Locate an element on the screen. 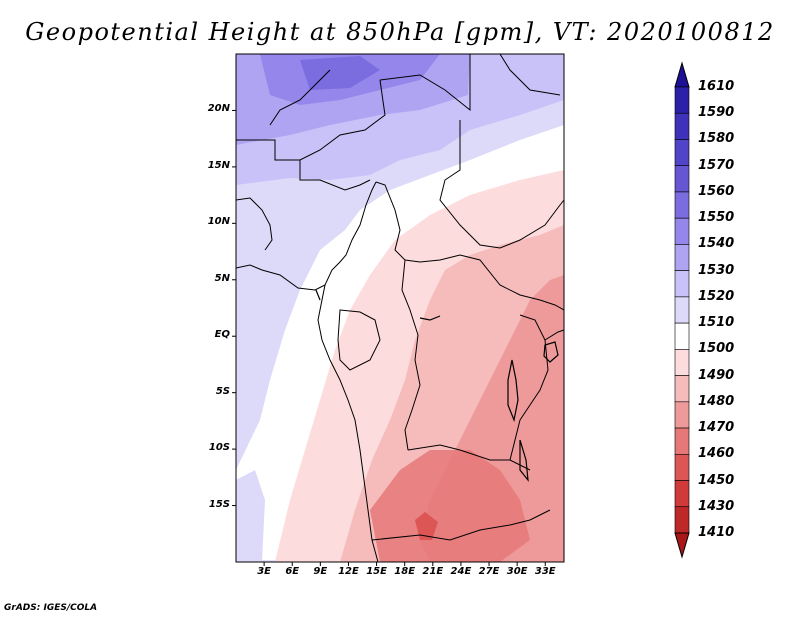 The height and width of the screenshot is (618, 800). colorbar-label: 1410 is located at coordinates (716, 532).